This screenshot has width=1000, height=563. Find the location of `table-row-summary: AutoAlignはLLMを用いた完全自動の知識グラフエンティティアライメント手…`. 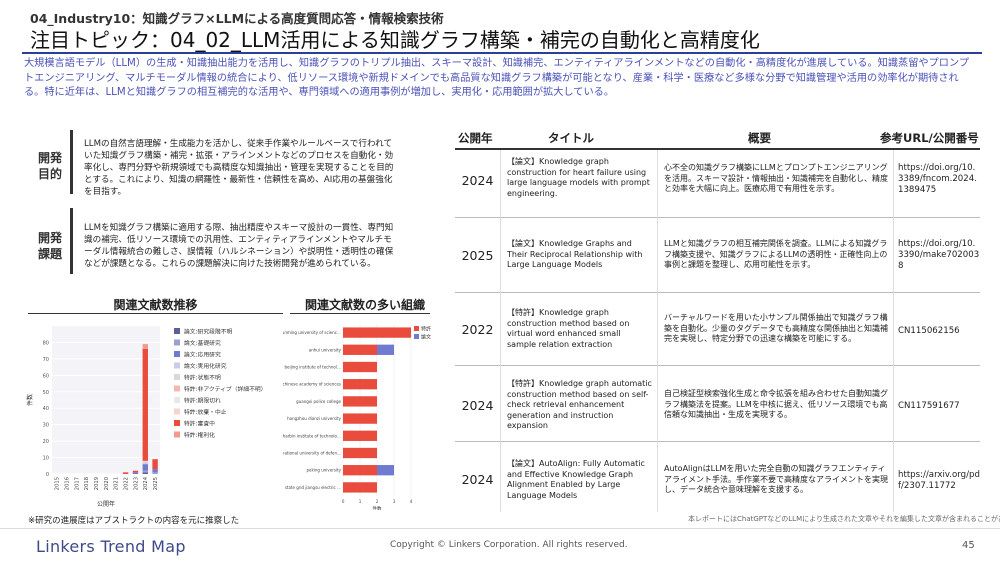

table-row-summary: AutoAlignはLLMを用いた完全自動の知識グラフエンティティアライメント手… is located at coordinates (776, 479).